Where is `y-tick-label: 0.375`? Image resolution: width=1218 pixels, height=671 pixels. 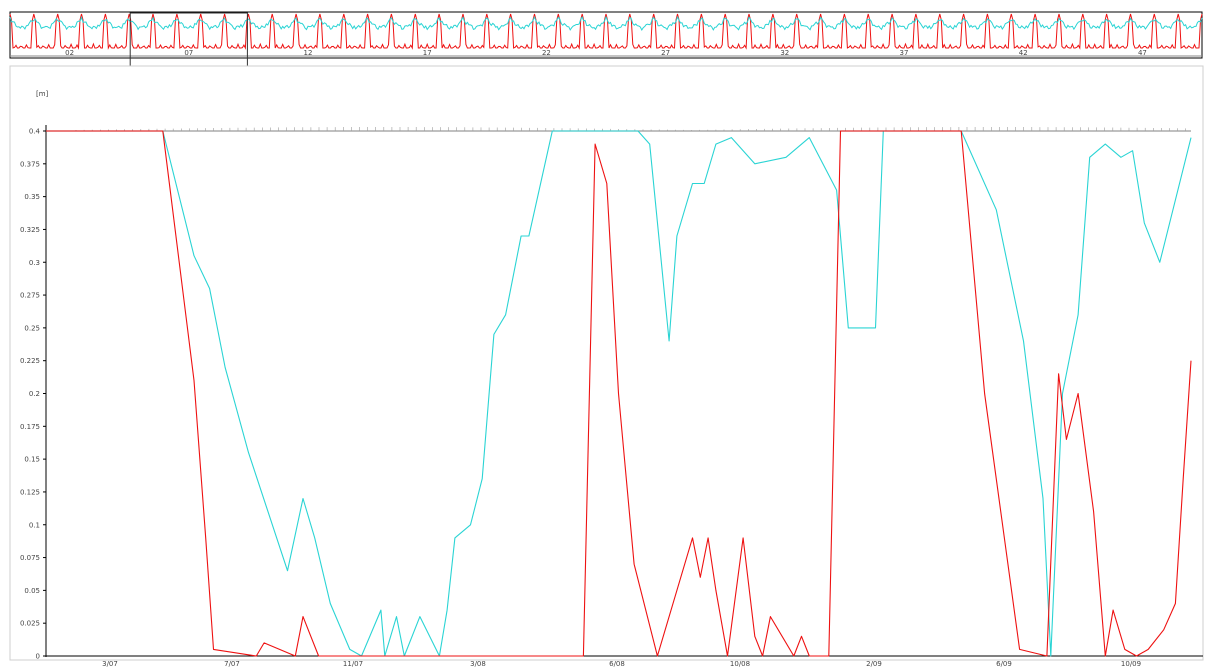 y-tick-label: 0.375 is located at coordinates (30, 164).